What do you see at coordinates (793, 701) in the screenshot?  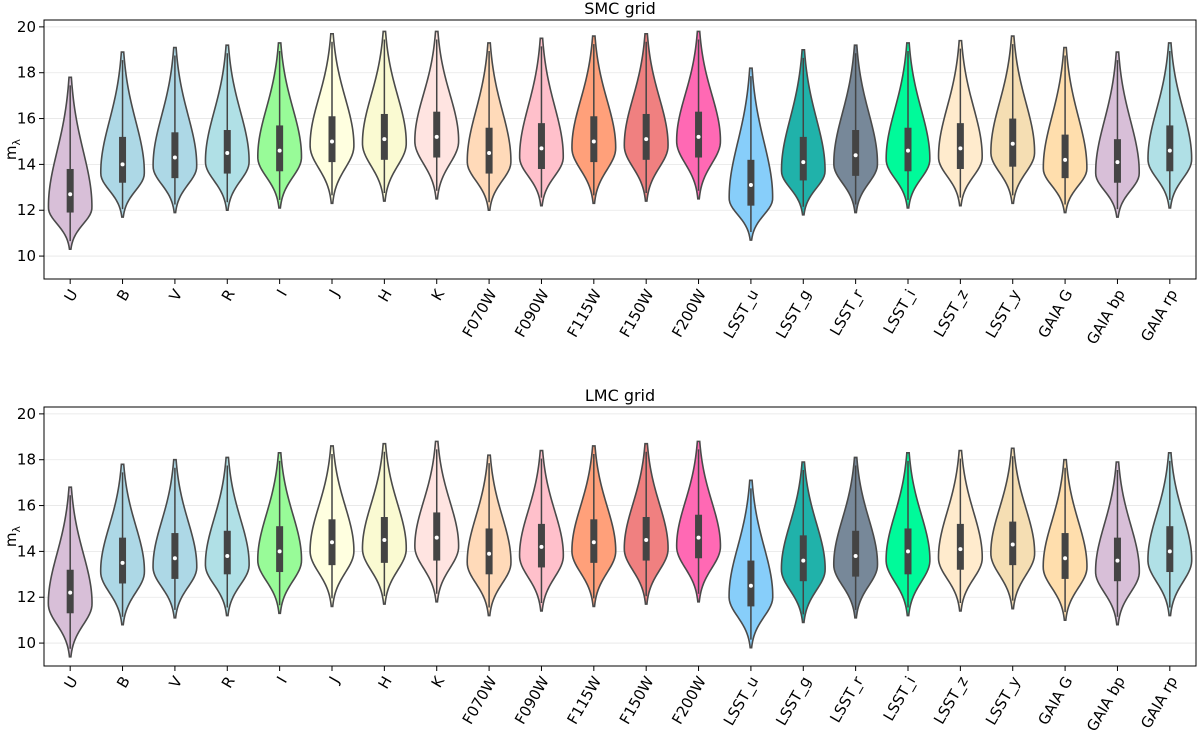 I see `lmc-grid-xtick-label: LSST_g` at bounding box center [793, 701].